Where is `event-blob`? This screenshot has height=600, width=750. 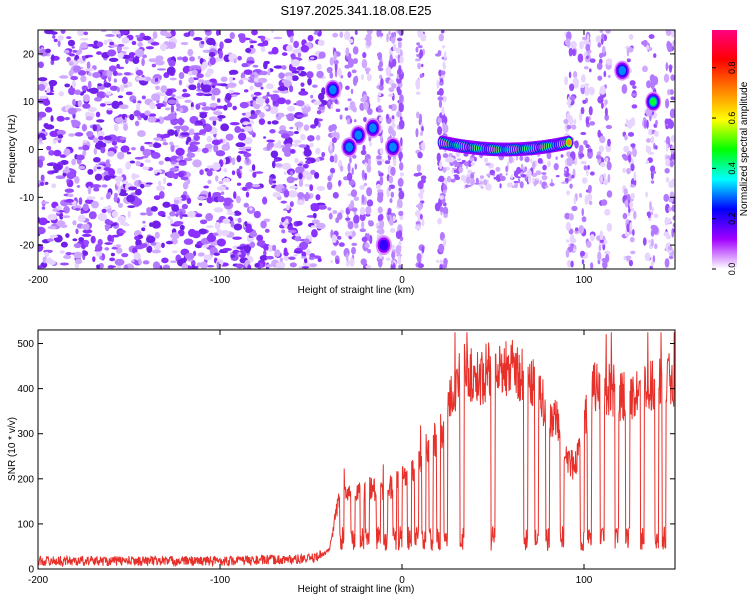 event-blob is located at coordinates (622, 71).